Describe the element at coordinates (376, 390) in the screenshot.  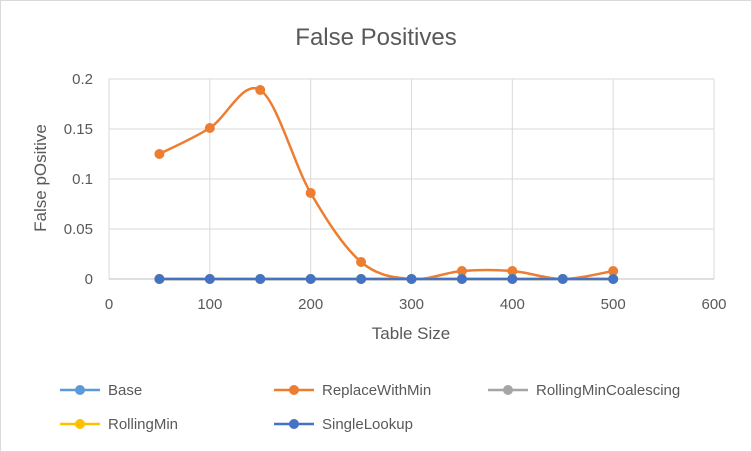
I see `legend-label: ReplaceWithMin` at that location.